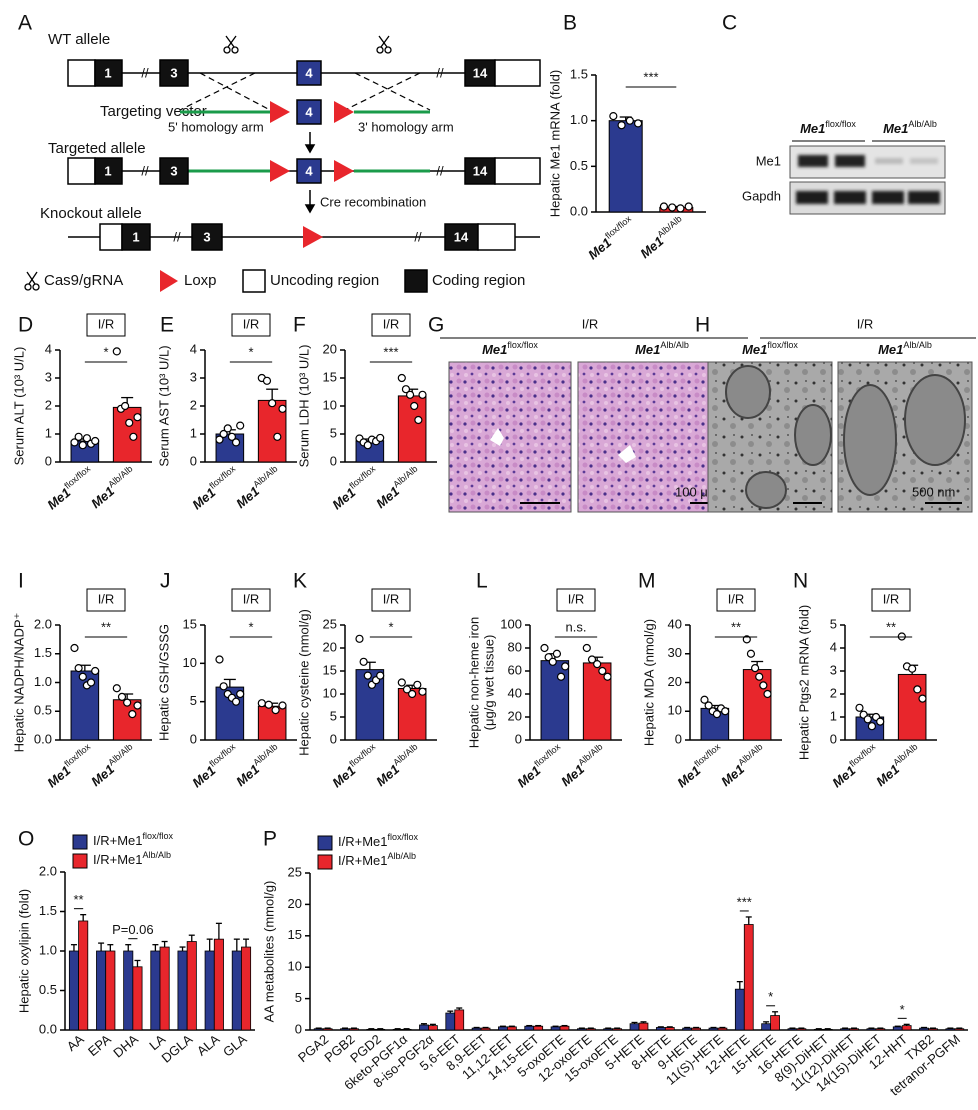 The height and width of the screenshot is (1110, 978). I want to click on vessel, so click(497, 437).